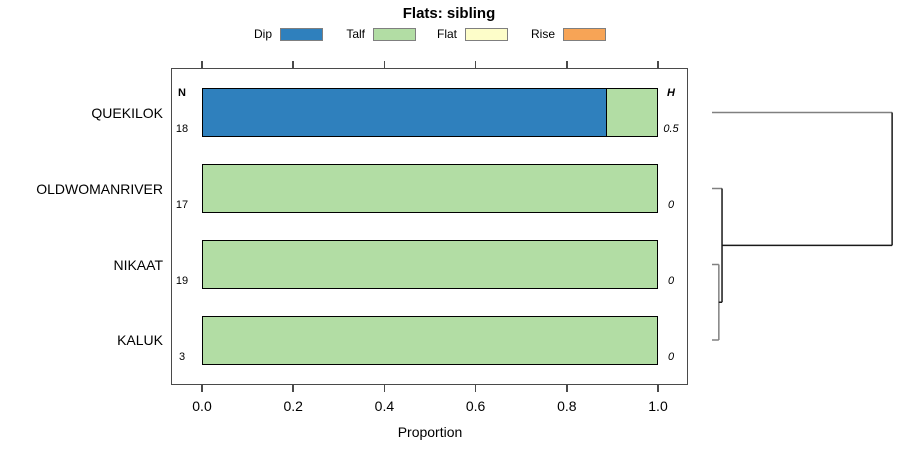 The image size is (900, 460). Describe the element at coordinates (671, 129) in the screenshot. I see `h-value: 0.5` at that location.